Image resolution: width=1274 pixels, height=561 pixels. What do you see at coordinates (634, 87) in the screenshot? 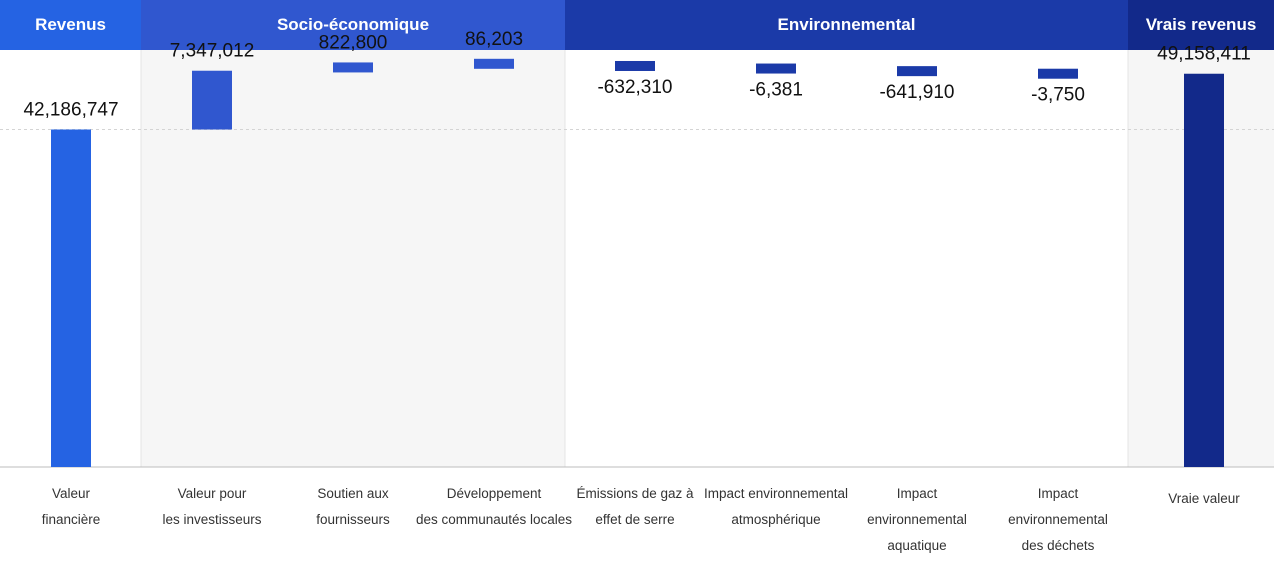
I see `value-label: -632,310` at bounding box center [634, 87].